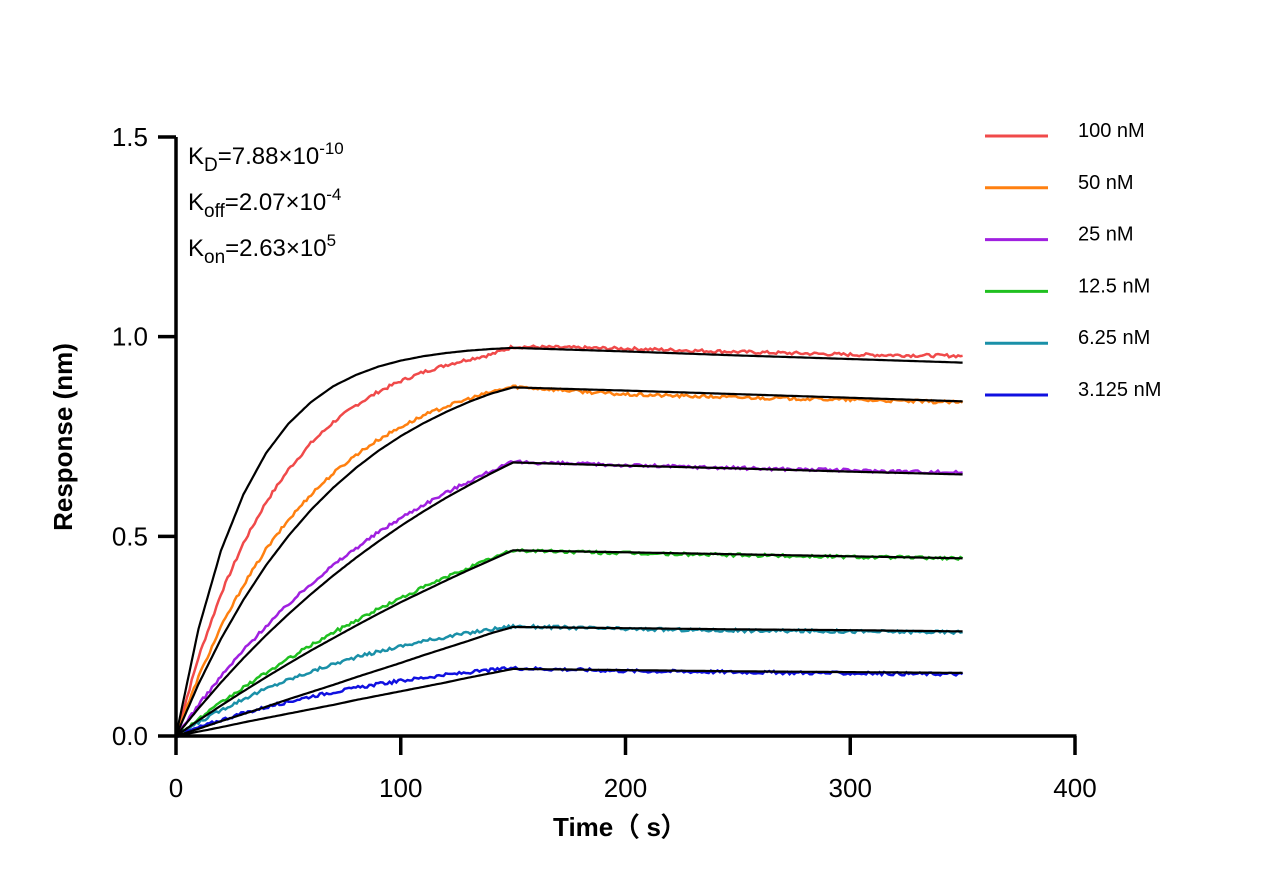 This screenshot has width=1287, height=889. Describe the element at coordinates (1119, 390) in the screenshot. I see `legend-label: 3.125 nM` at that location.